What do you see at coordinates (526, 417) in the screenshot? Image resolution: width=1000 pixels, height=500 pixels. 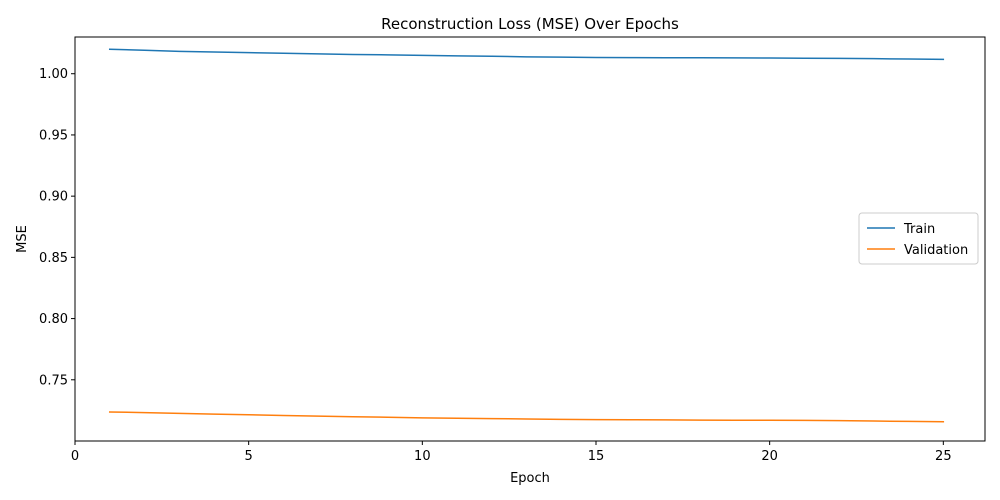 I see `series-line-validation` at bounding box center [526, 417].